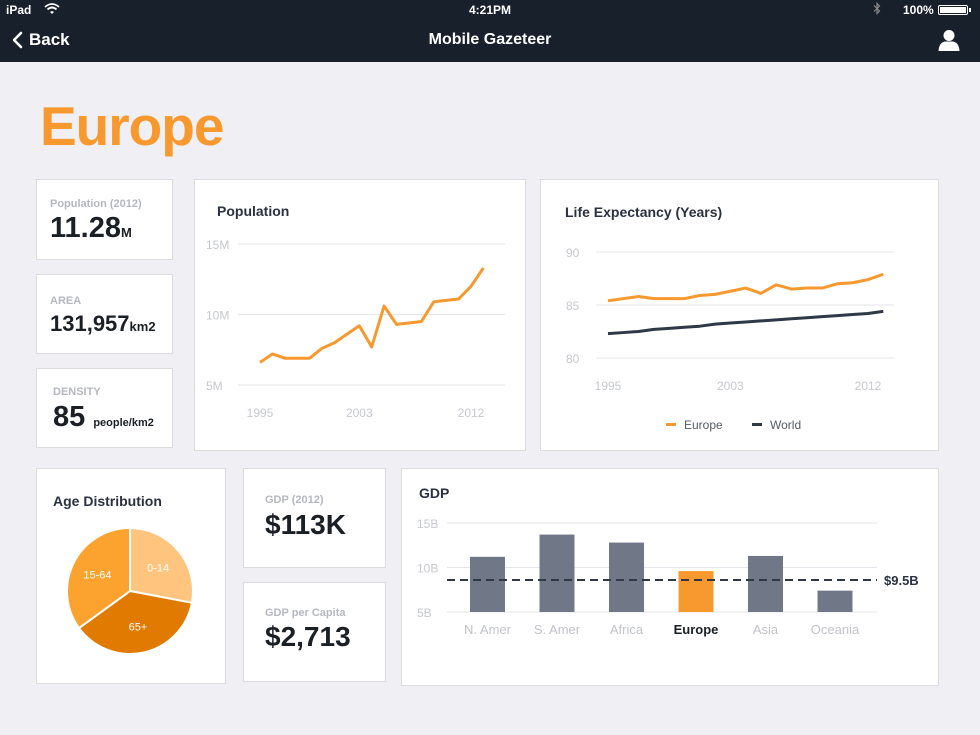  What do you see at coordinates (877, 10) in the screenshot?
I see `bluetooth-icon` at bounding box center [877, 10].